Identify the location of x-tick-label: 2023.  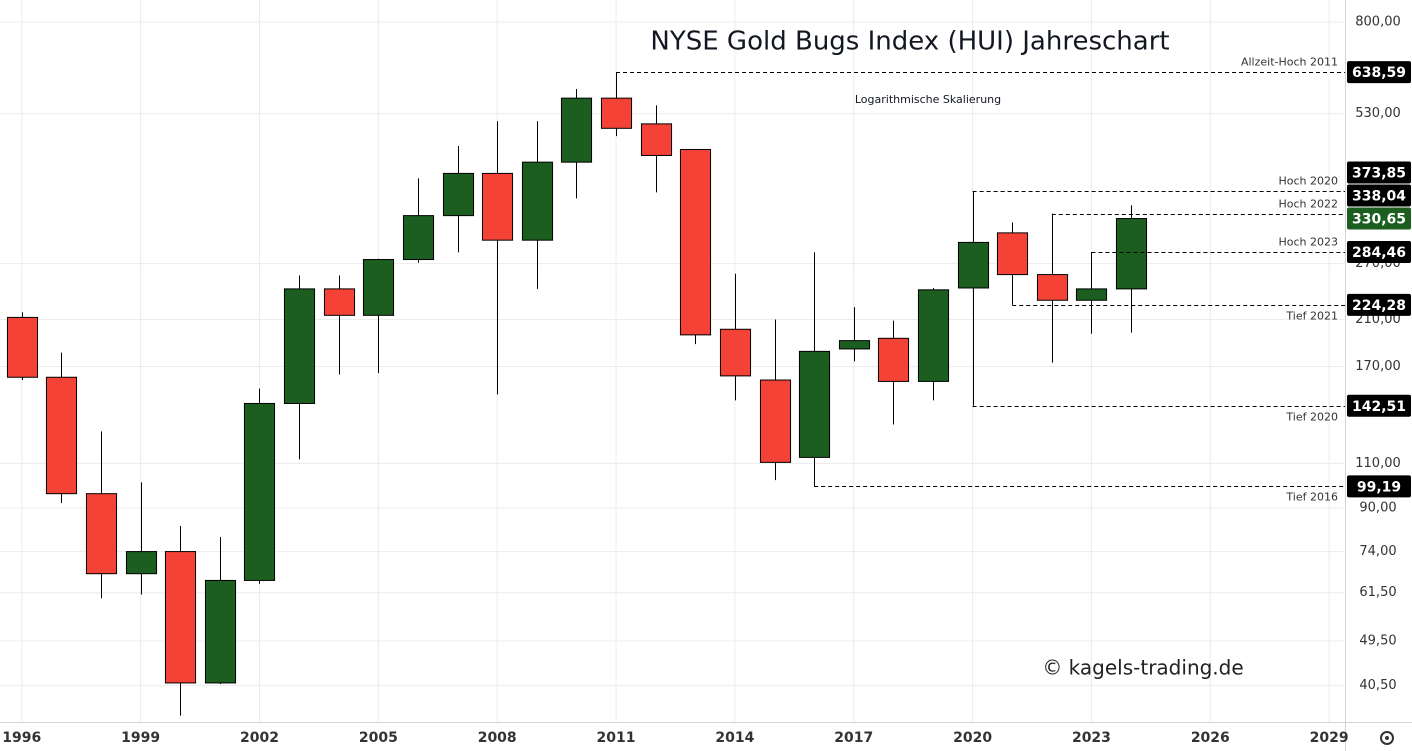
(1091, 738).